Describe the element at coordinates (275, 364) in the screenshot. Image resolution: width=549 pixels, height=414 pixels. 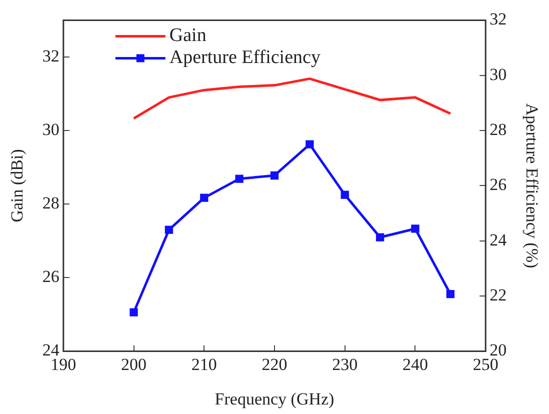
I see `x-tick-label: 220` at that location.